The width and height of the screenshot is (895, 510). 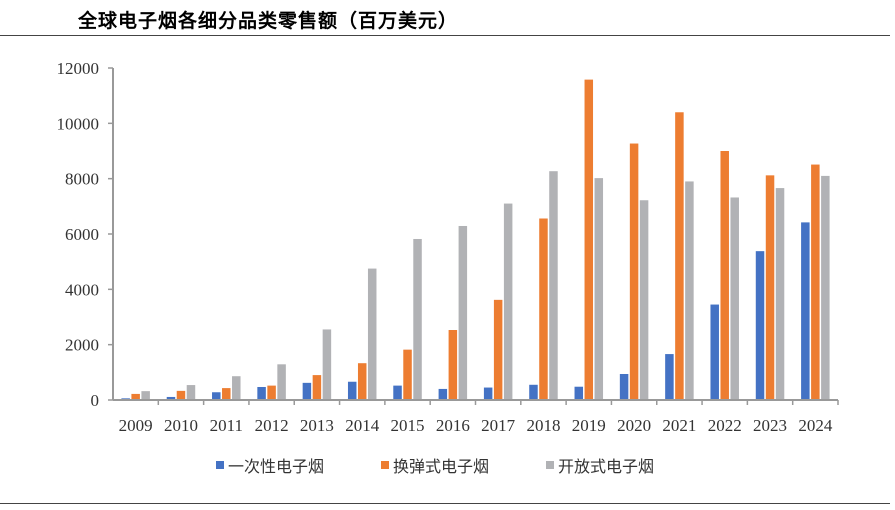 I want to click on x-tick-label: 2022, so click(x=725, y=425).